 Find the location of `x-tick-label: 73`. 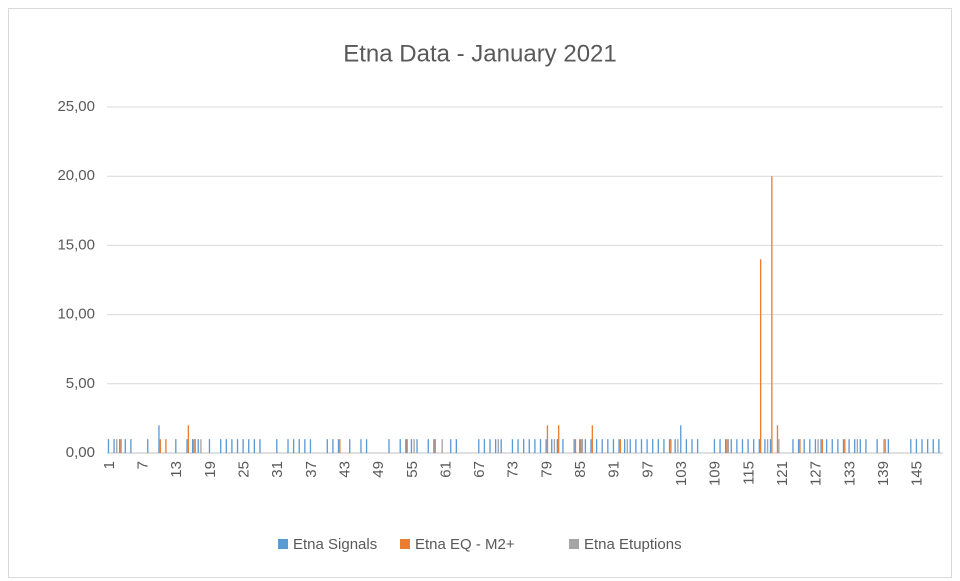

x-tick-label: 73 is located at coordinates (513, 469).